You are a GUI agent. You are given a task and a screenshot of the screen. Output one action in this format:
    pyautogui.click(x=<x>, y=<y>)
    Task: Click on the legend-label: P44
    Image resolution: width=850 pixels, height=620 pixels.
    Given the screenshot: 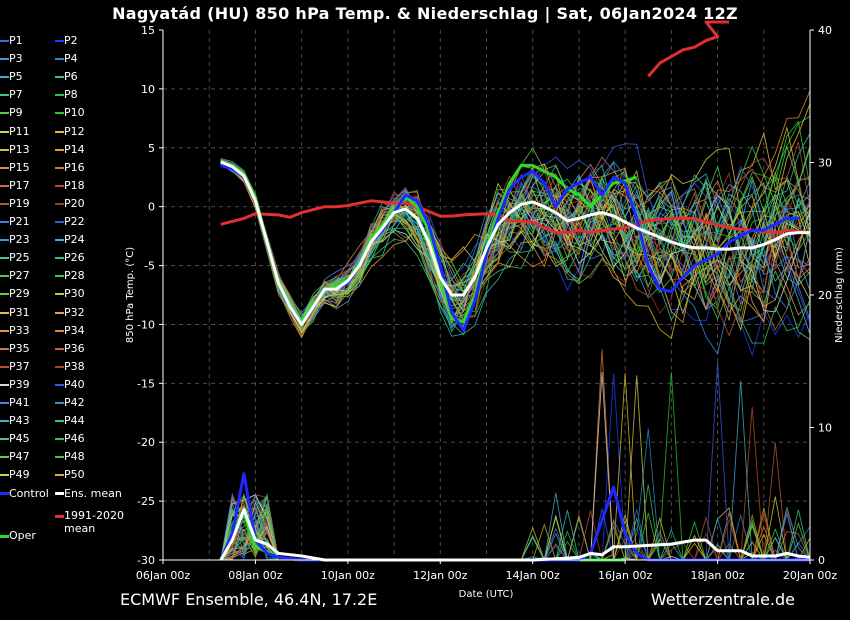 What is the action you would take?
    pyautogui.click(x=74, y=421)
    